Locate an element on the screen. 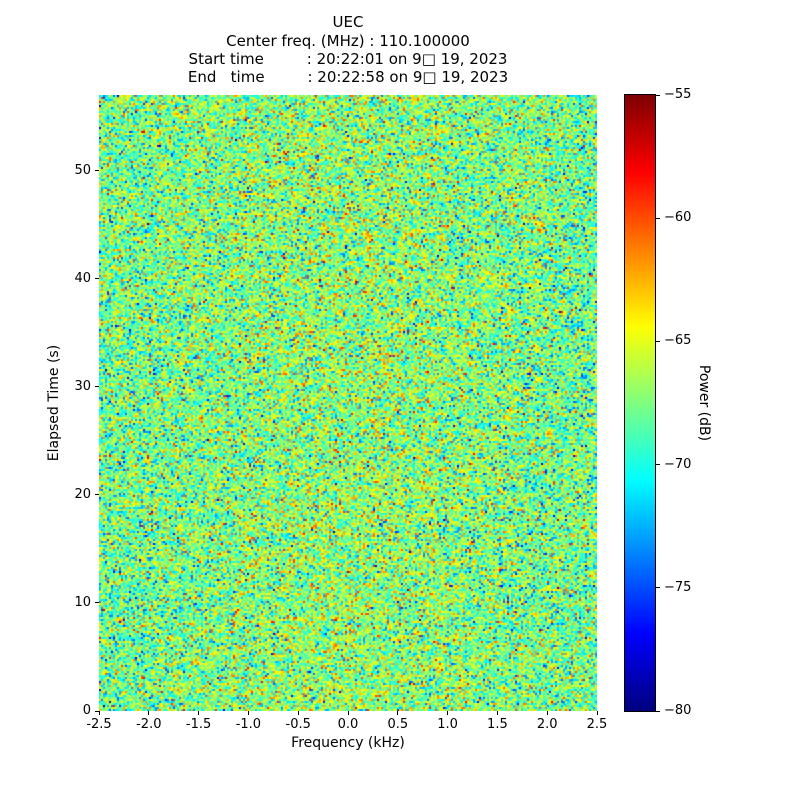  y-tick-label: 10 is located at coordinates (82, 602).